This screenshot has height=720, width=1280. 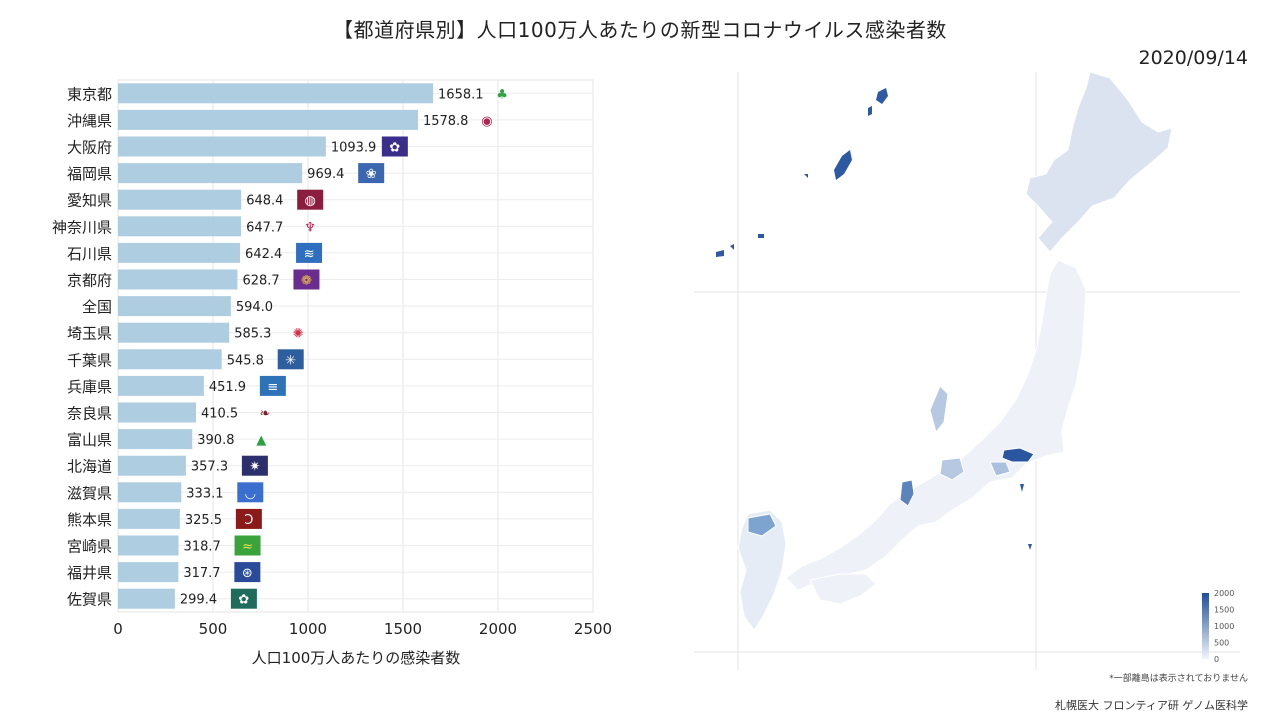 What do you see at coordinates (89, 121) in the screenshot?
I see `category-label: 沖縄県` at bounding box center [89, 121].